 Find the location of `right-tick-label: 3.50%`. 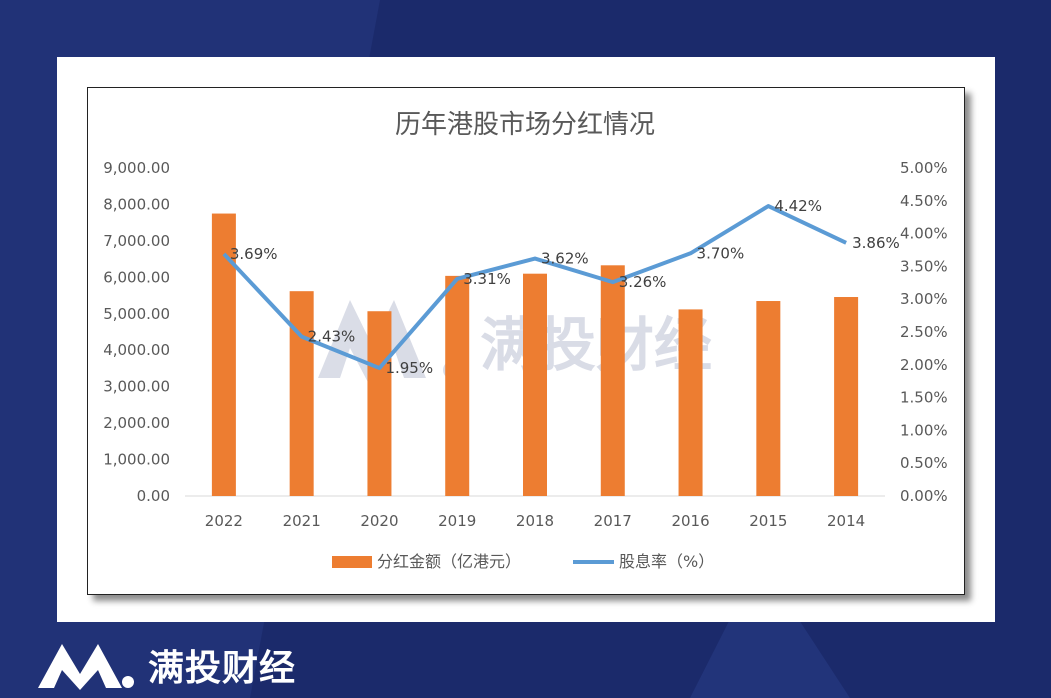

right-tick-label: 3.50% is located at coordinates (924, 266).